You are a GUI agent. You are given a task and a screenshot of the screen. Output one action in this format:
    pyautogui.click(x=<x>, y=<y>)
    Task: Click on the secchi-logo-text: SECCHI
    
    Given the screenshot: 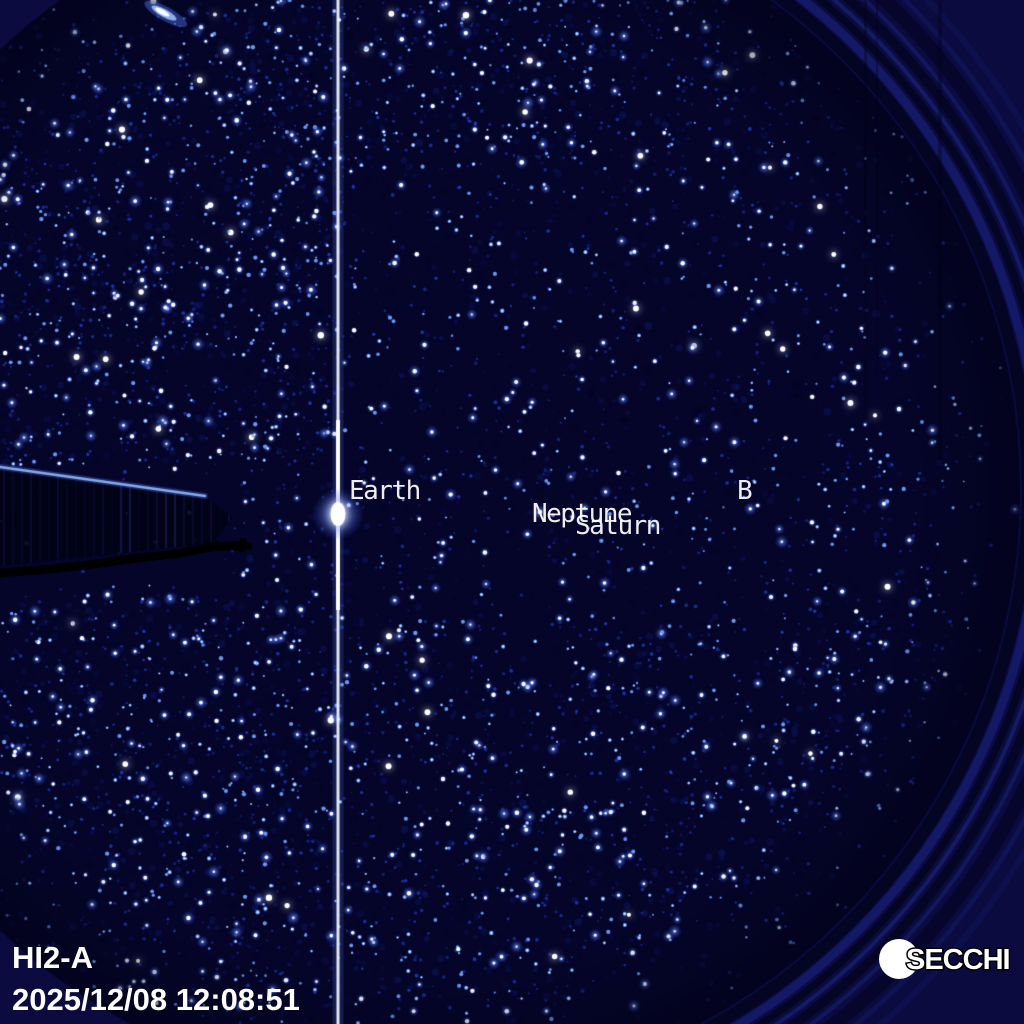 What is the action you would take?
    pyautogui.click(x=958, y=960)
    